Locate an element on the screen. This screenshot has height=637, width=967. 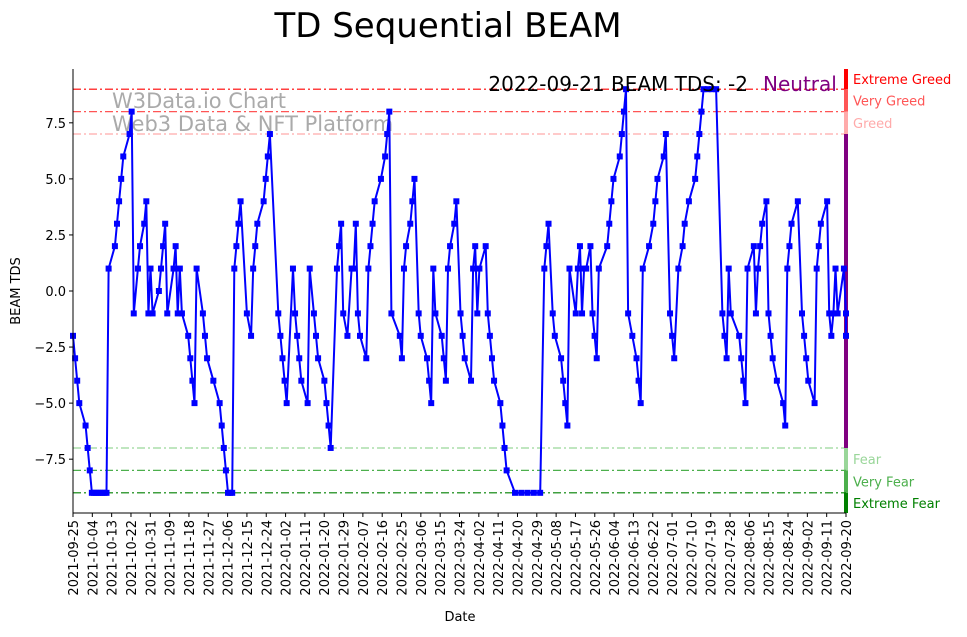
x-tick-label: 2022-01-20 is located at coordinates (325, 558).